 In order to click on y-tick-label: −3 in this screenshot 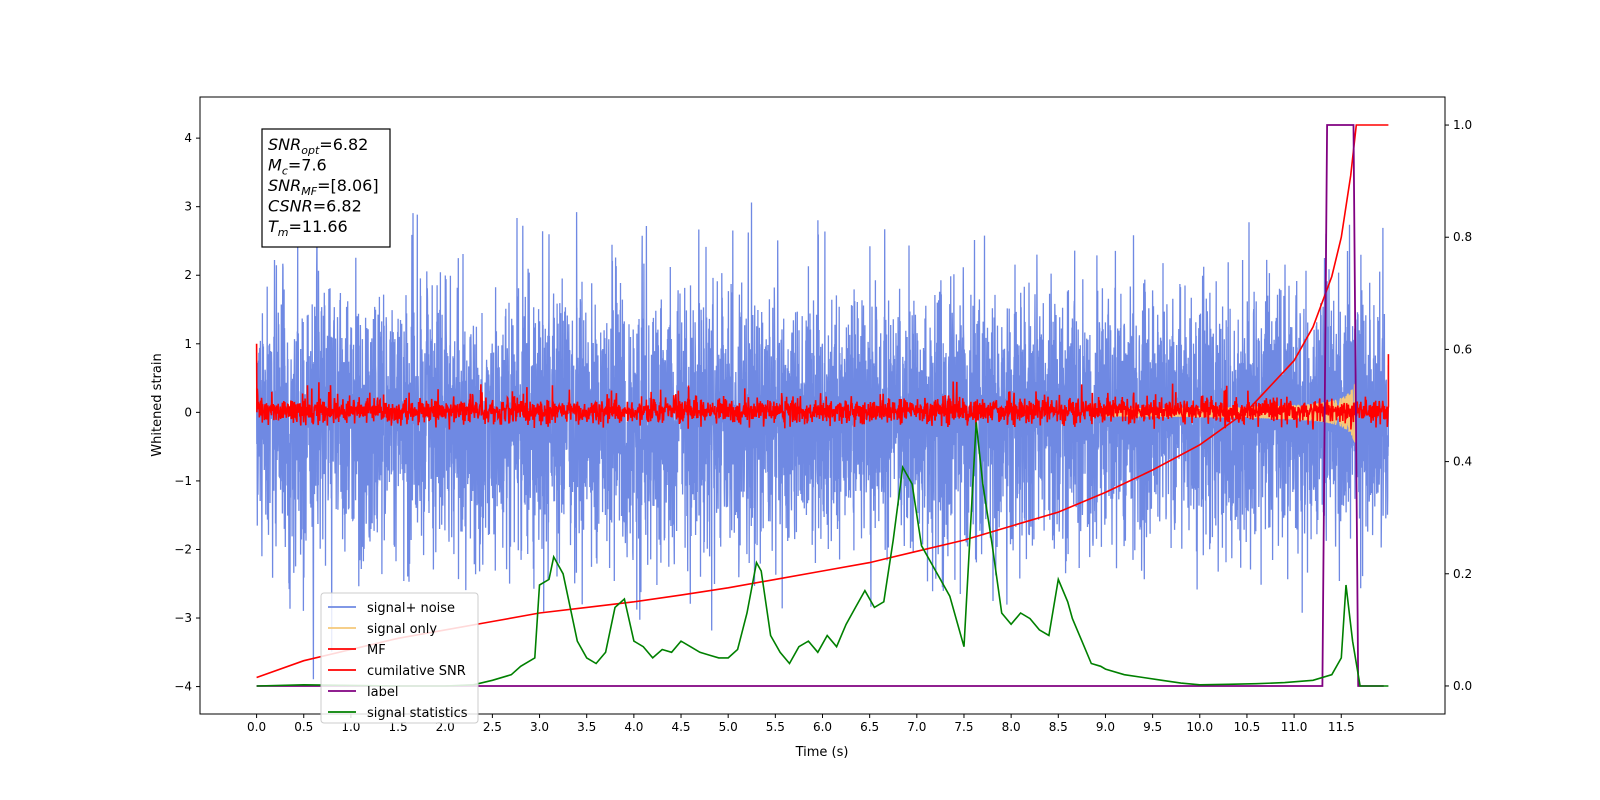, I will do `click(183, 618)`.